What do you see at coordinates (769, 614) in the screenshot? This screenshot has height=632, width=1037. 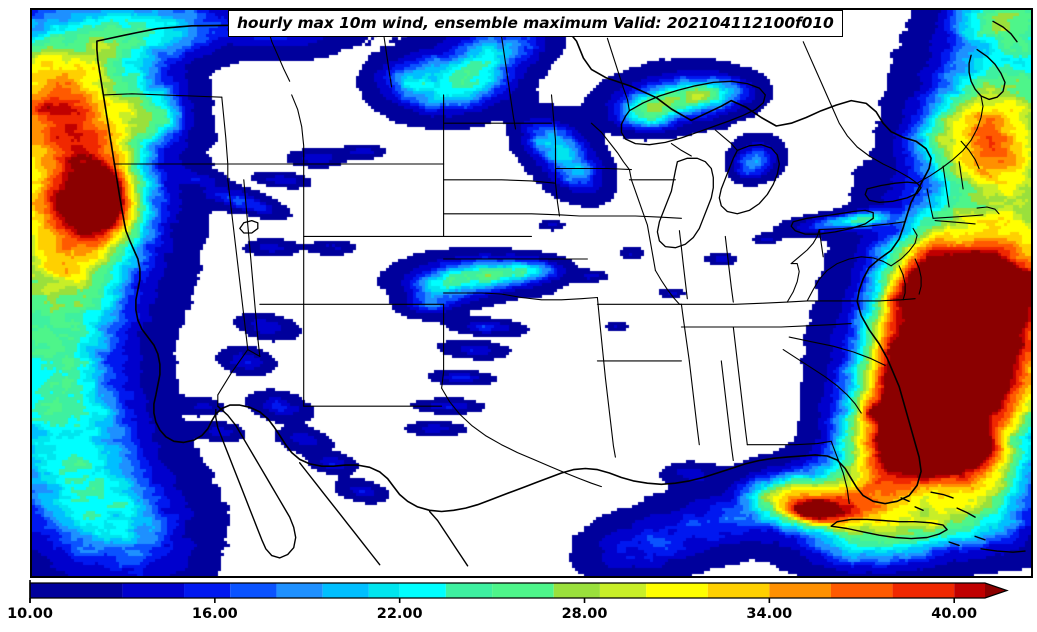 I see `colorbar-tick-label-4: 34.00` at bounding box center [769, 614].